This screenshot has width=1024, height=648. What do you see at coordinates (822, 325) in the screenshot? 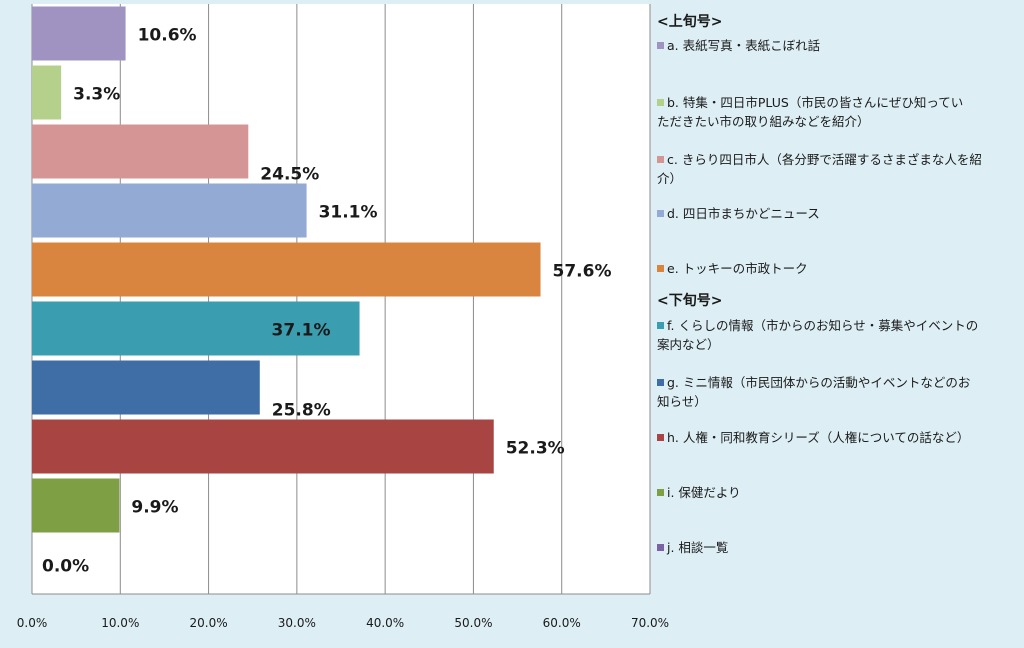
I see `legend-label-5: f. くらしの情報（市からのお知らせ・募集やイベントの` at bounding box center [822, 325].